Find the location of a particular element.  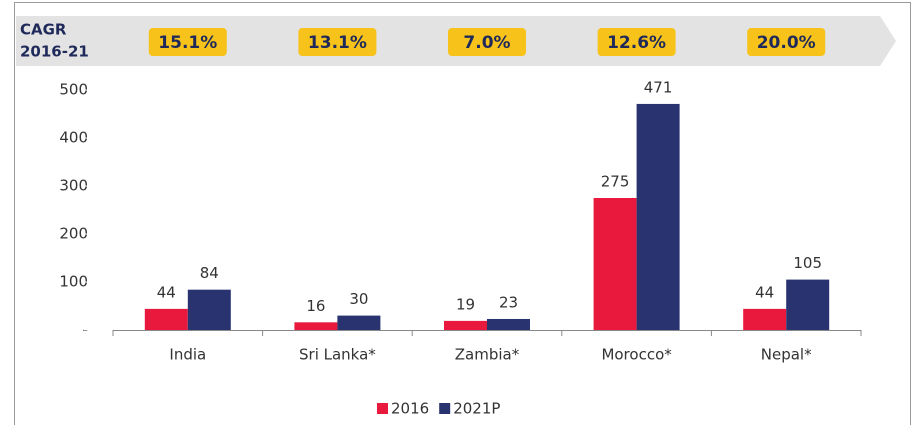

cagr-value: 15.1% is located at coordinates (187, 43).